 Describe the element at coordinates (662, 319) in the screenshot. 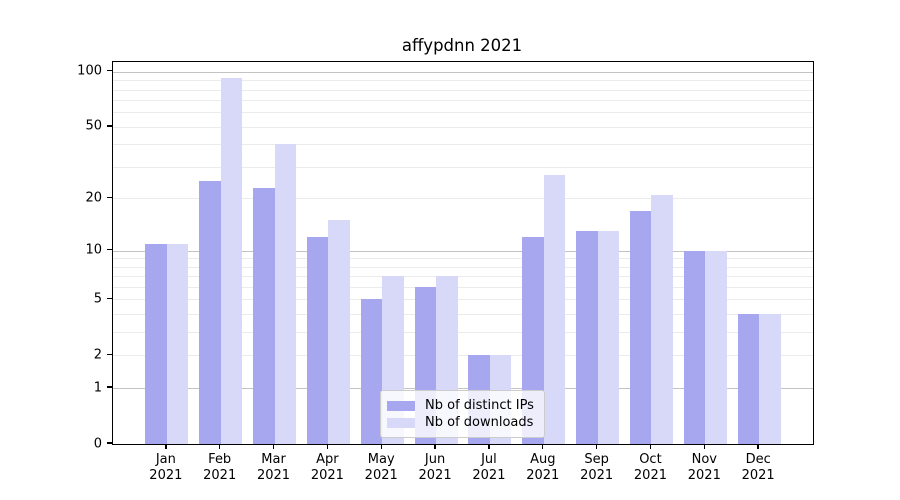

I see `bar-downloads-oct` at that location.